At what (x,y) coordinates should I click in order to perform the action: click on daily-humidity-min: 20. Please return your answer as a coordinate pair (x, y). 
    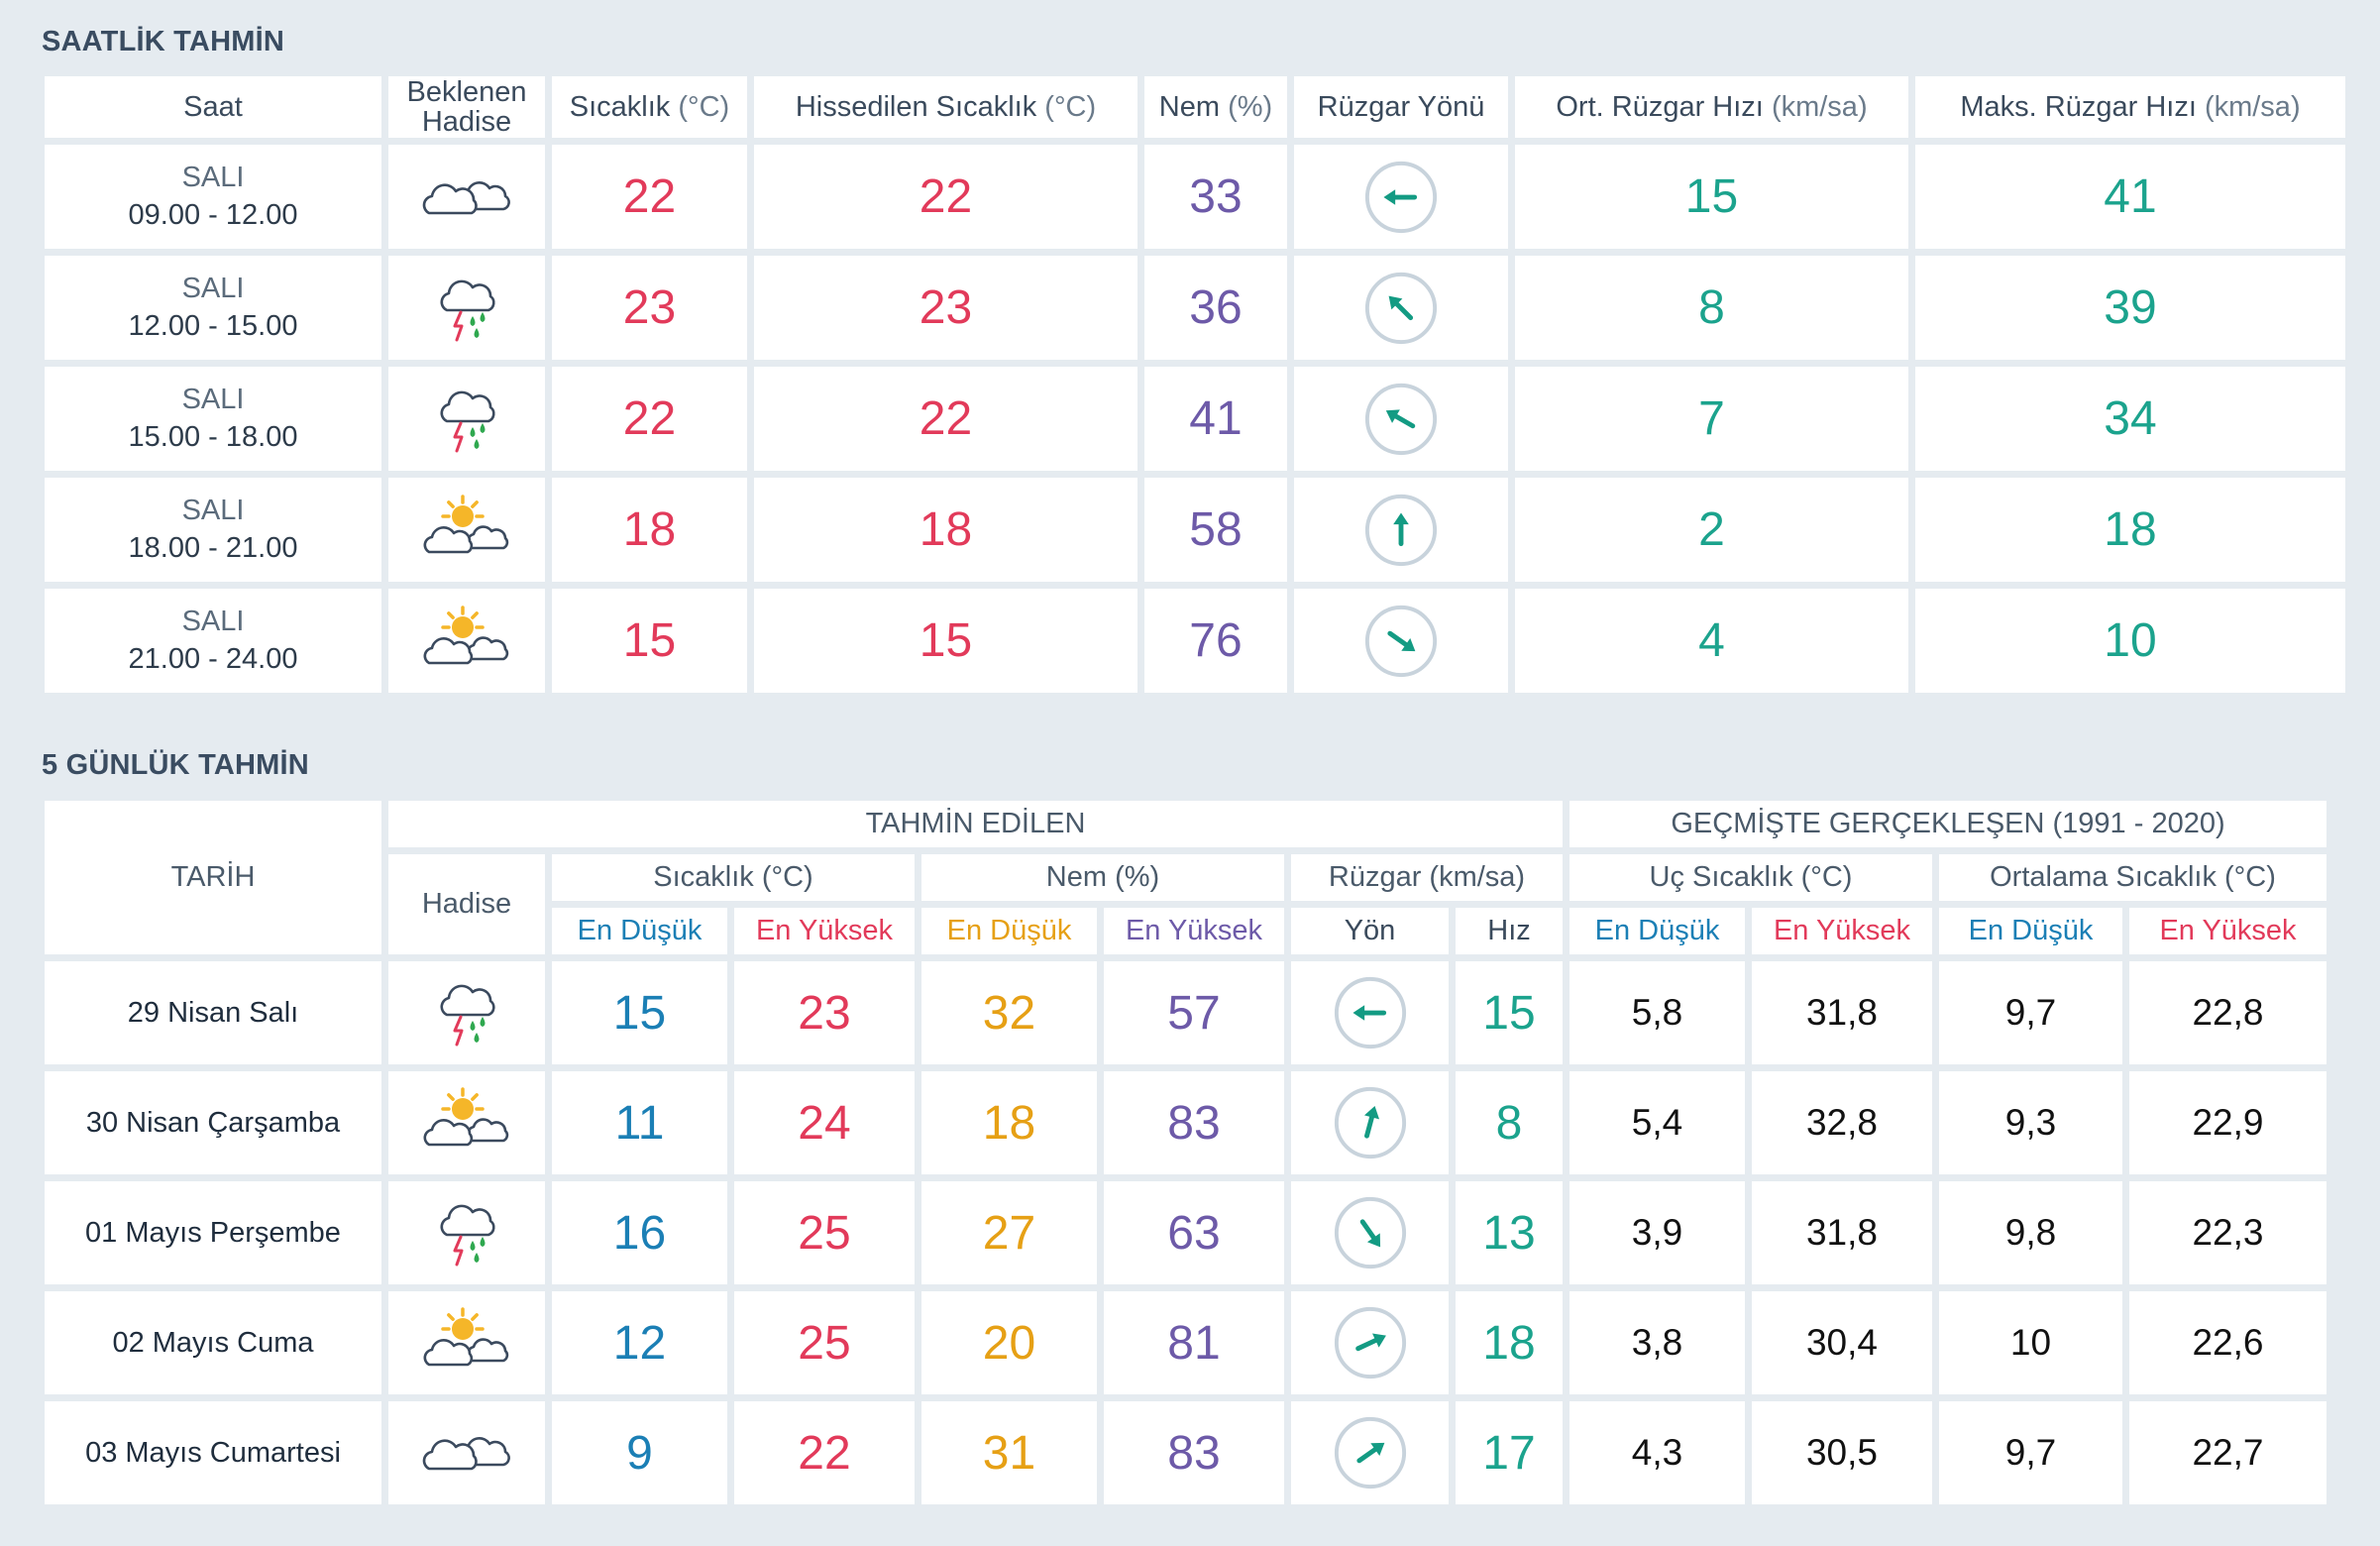
    Looking at the image, I should click on (1009, 1342).